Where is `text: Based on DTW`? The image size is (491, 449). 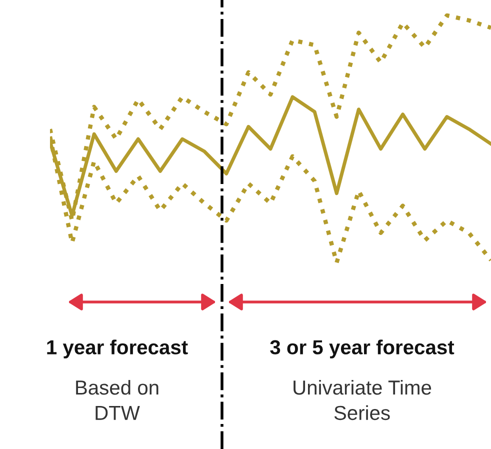
text: Based on DTW is located at coordinates (117, 400).